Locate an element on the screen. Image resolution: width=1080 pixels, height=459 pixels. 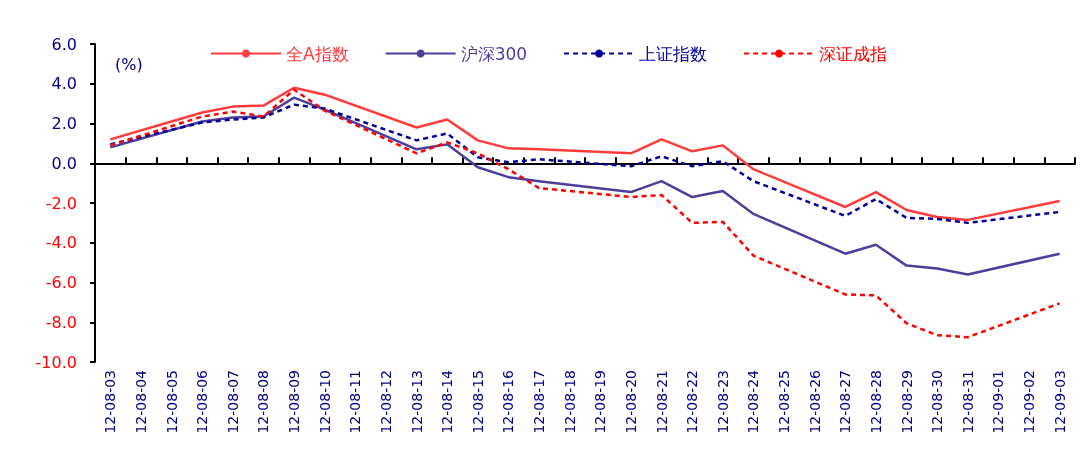
x-tick-label: 12-08-19 is located at coordinates (600, 402).